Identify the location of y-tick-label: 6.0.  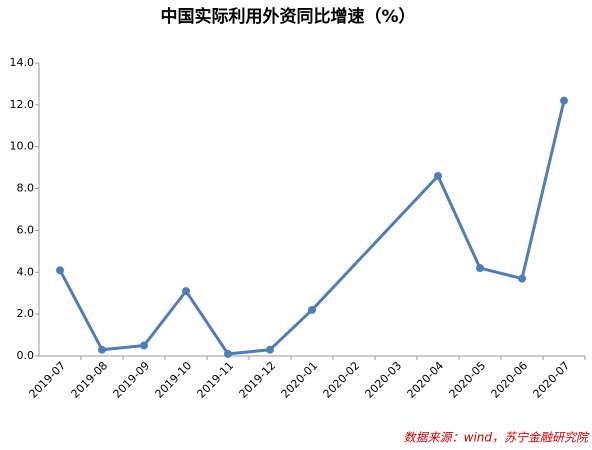
(26, 229).